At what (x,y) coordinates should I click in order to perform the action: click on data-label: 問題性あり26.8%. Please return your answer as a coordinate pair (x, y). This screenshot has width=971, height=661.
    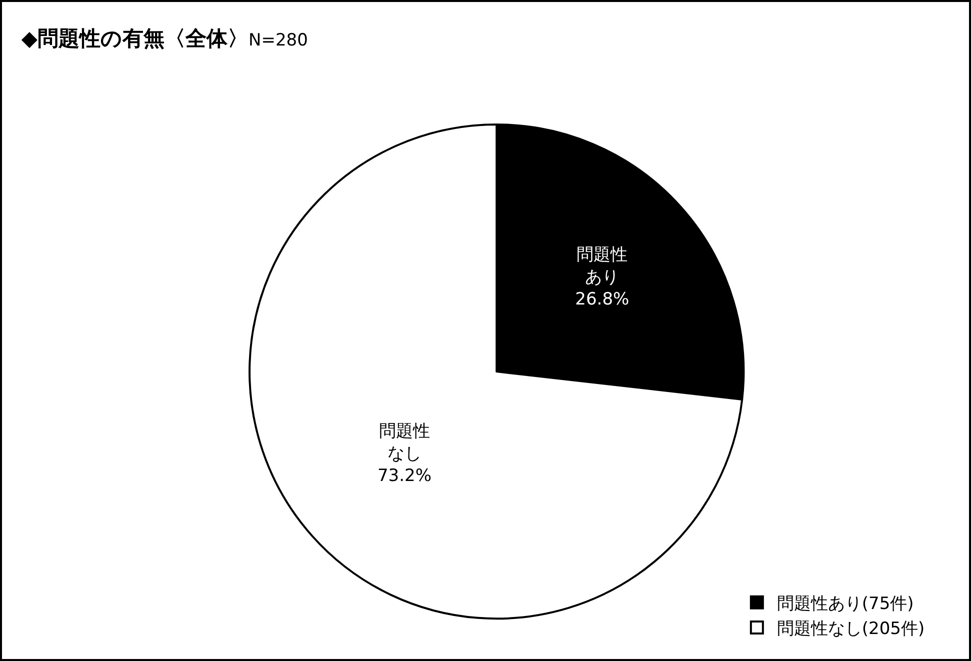
    Looking at the image, I should click on (602, 277).